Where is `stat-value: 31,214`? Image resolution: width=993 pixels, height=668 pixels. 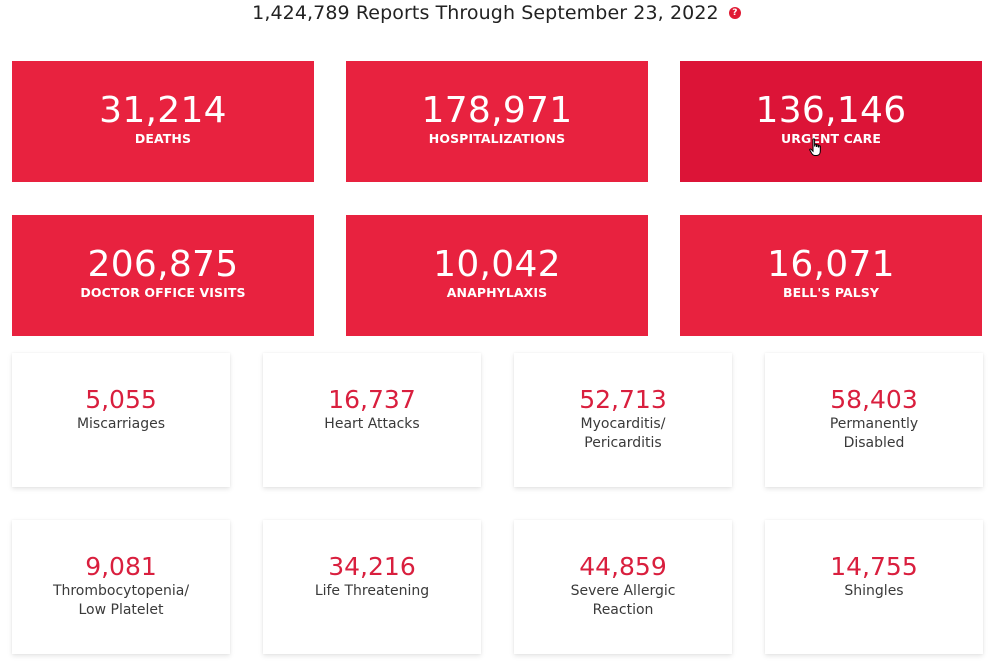 stat-value: 31,214 is located at coordinates (163, 110).